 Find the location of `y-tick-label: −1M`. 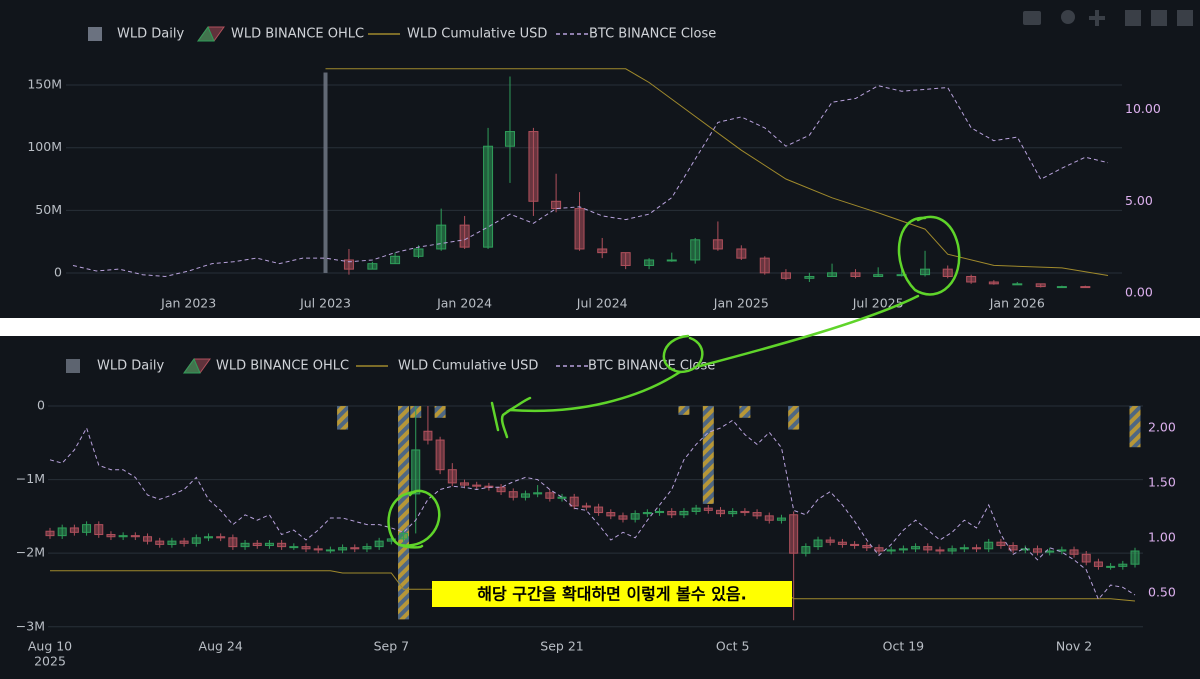

y-tick-label: −1M is located at coordinates (30, 478).